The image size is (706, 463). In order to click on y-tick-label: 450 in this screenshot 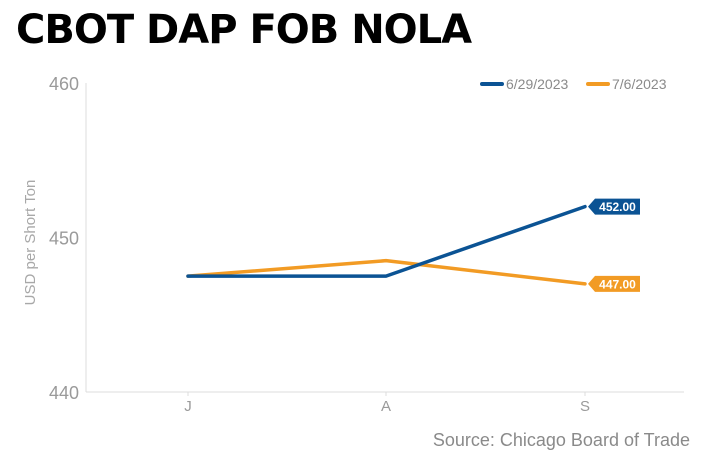, I will do `click(64, 239)`.